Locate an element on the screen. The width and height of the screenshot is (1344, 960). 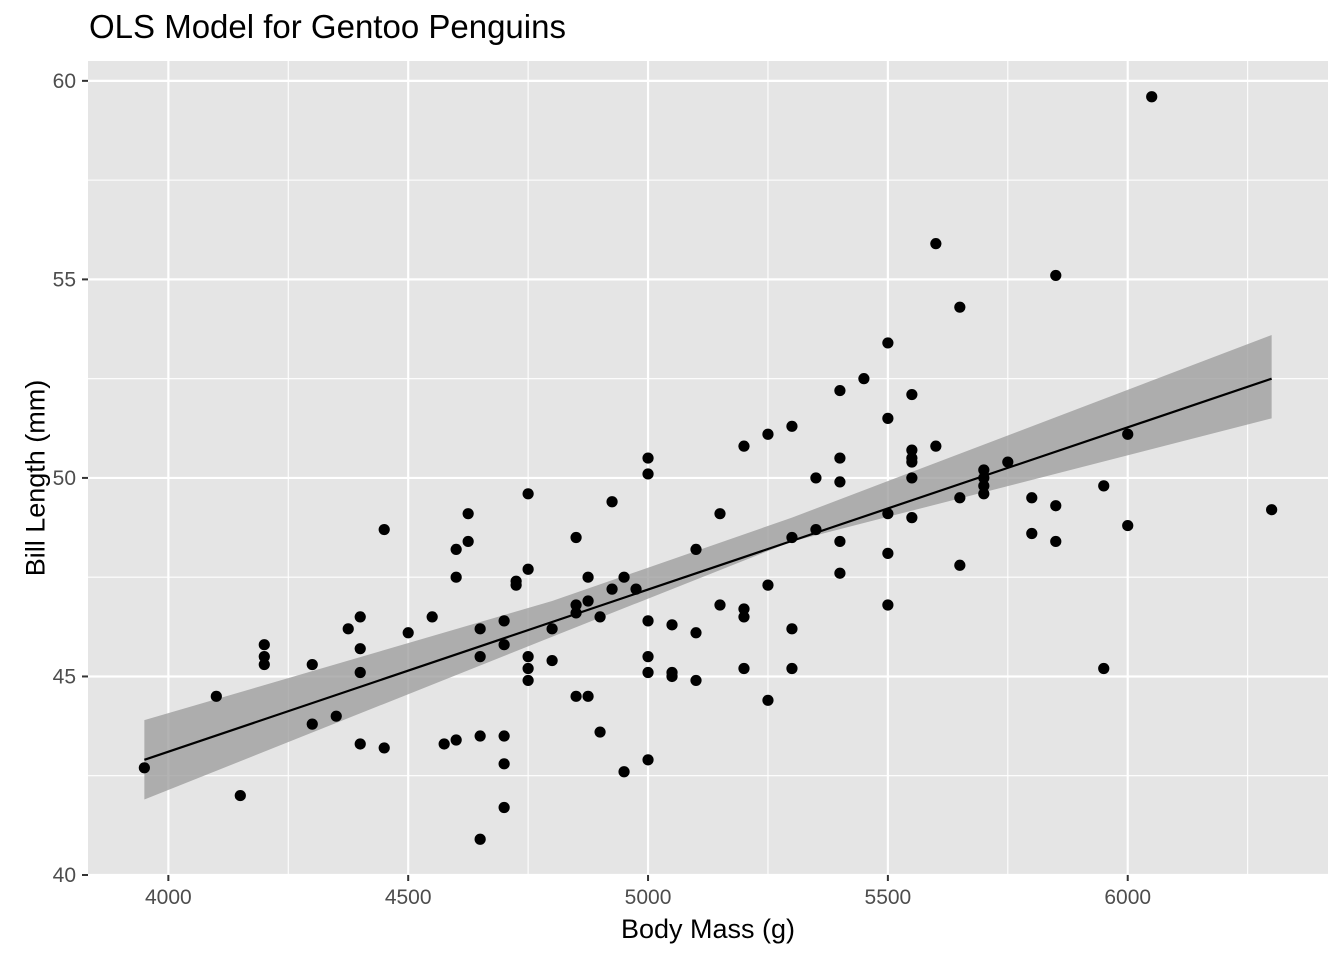
x-tick-label: 5000 is located at coordinates (648, 897).